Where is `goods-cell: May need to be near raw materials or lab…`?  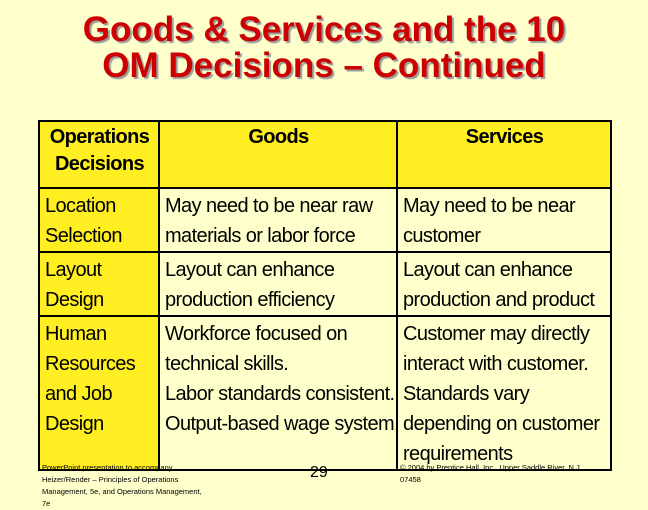 goods-cell: May need to be near raw materials or lab… is located at coordinates (278, 220).